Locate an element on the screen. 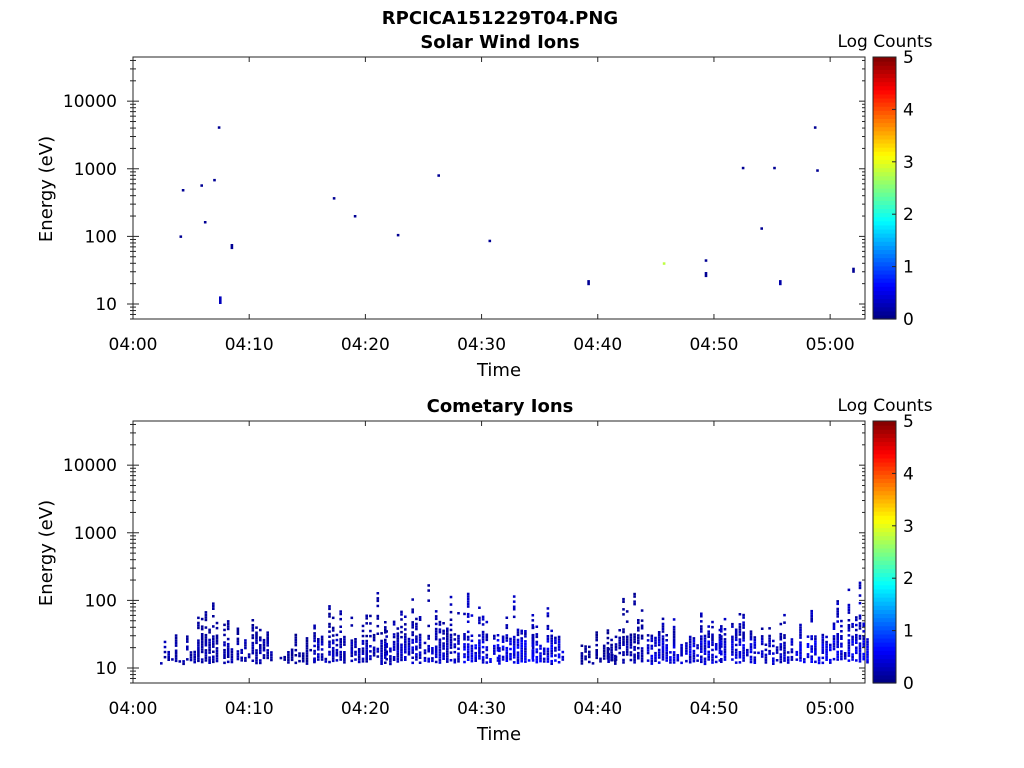 The width and height of the screenshot is (1024, 768). x-tick-label: 04:20 is located at coordinates (365, 345).